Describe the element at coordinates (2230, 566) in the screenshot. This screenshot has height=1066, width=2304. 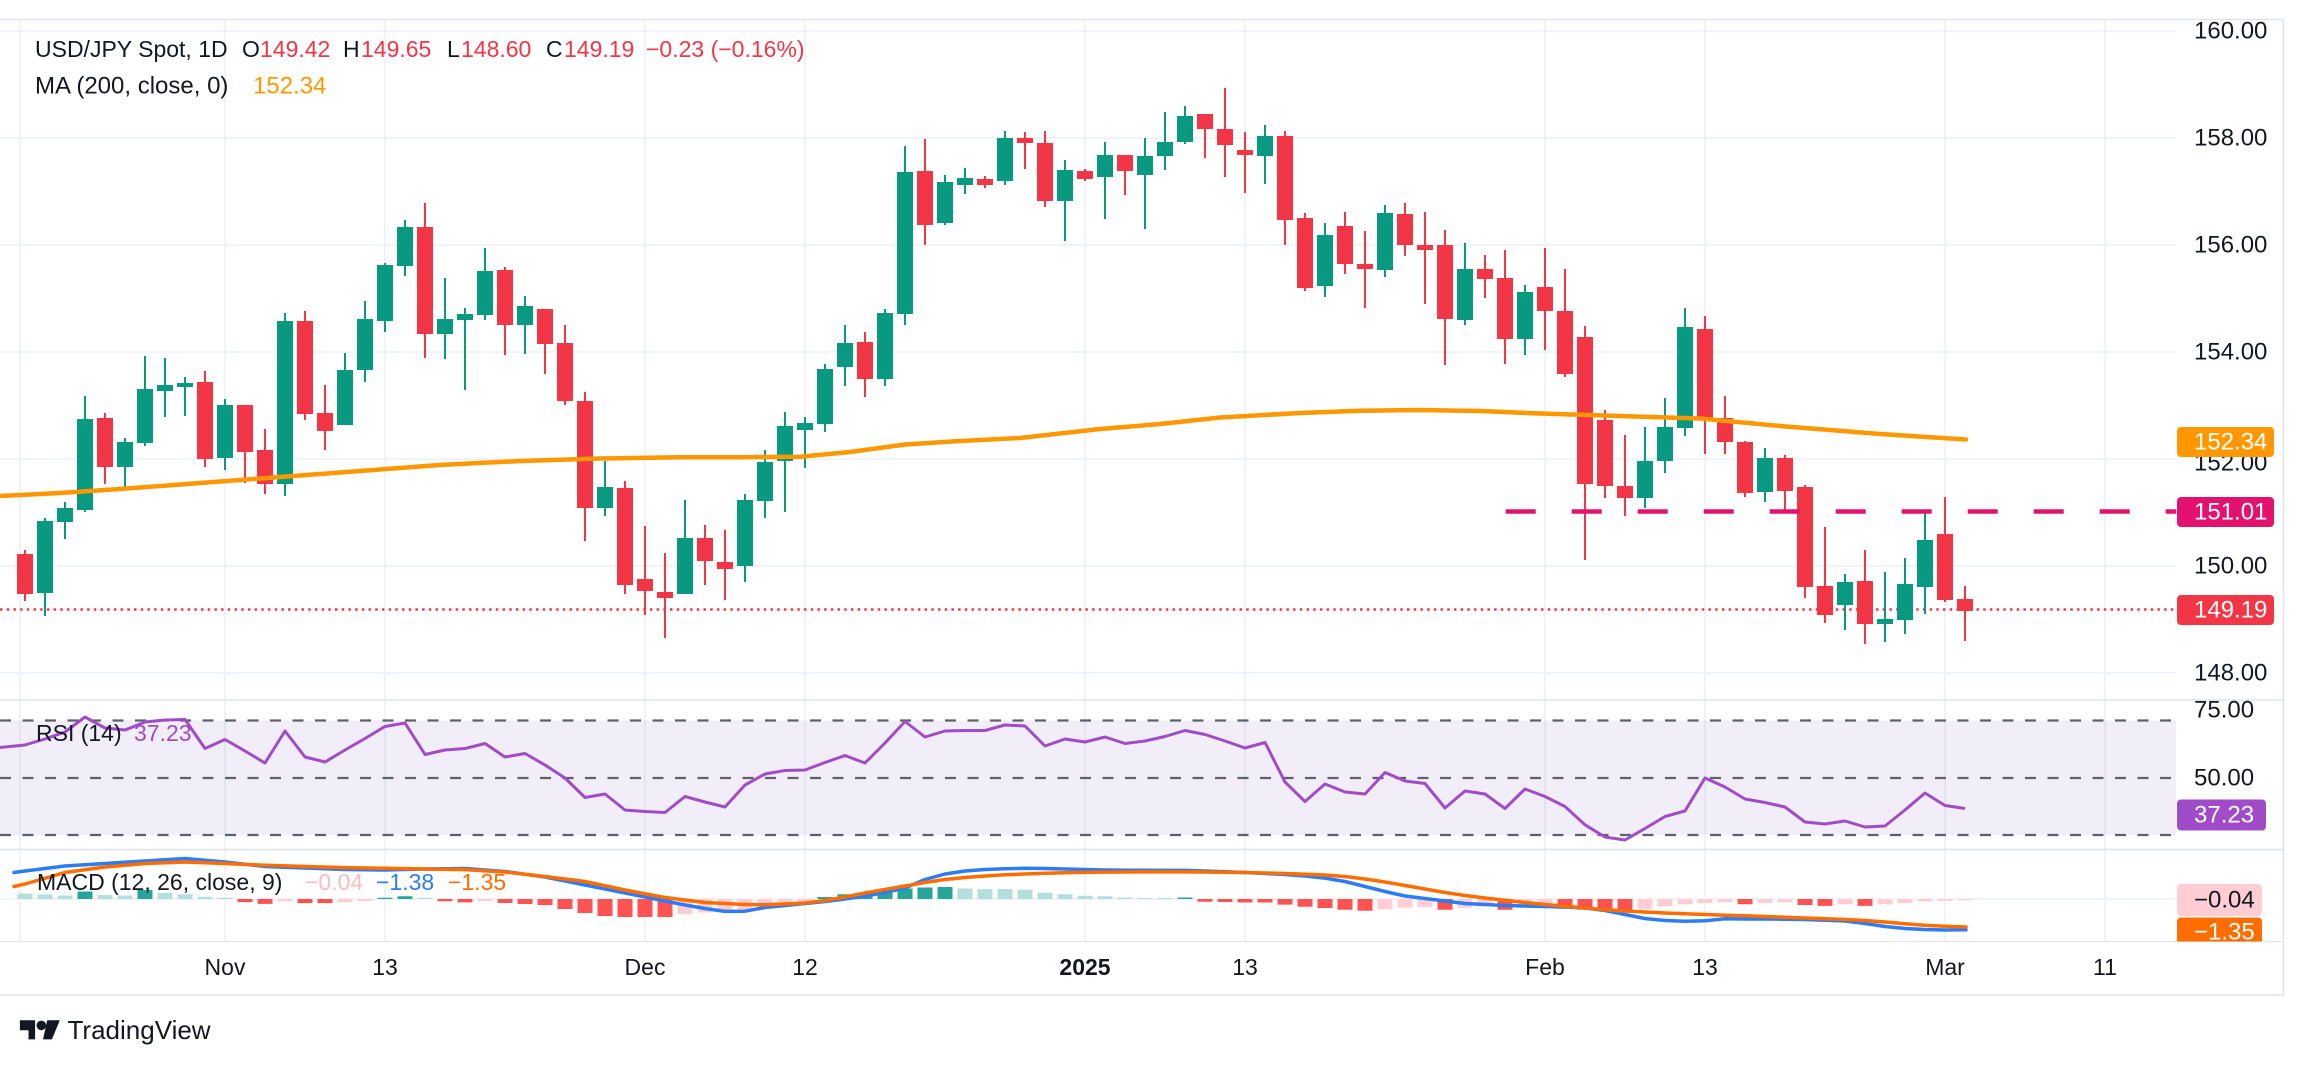
I see `svg-text: 150.00` at that location.